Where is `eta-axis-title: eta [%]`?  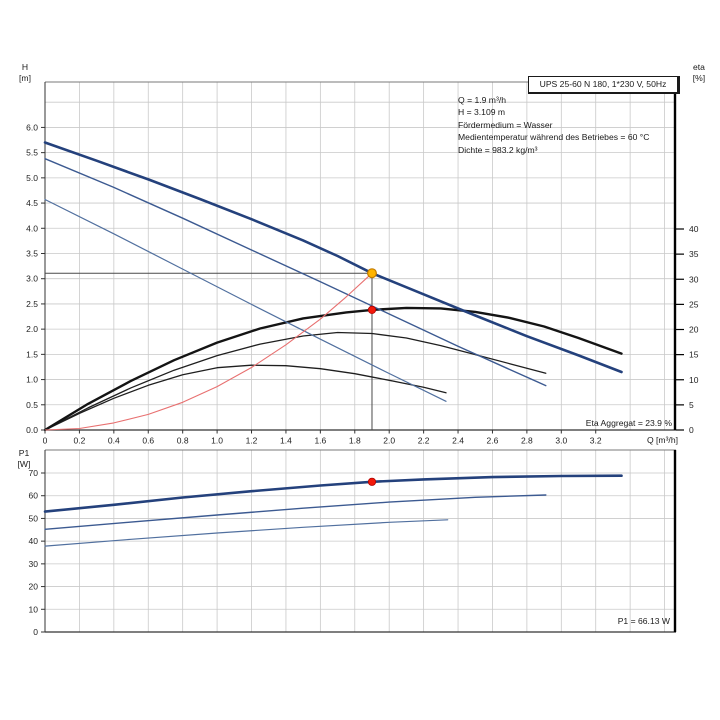
eta-axis-title: eta [%] is located at coordinates (699, 73).